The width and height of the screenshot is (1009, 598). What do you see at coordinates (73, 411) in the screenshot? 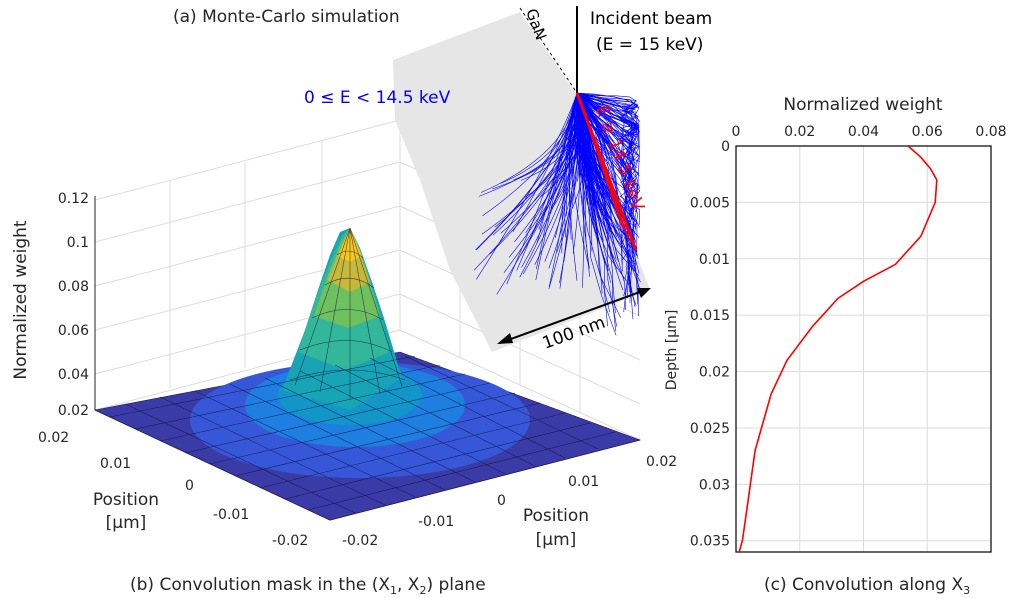
I see `z-tick-label: 0.02` at bounding box center [73, 411].